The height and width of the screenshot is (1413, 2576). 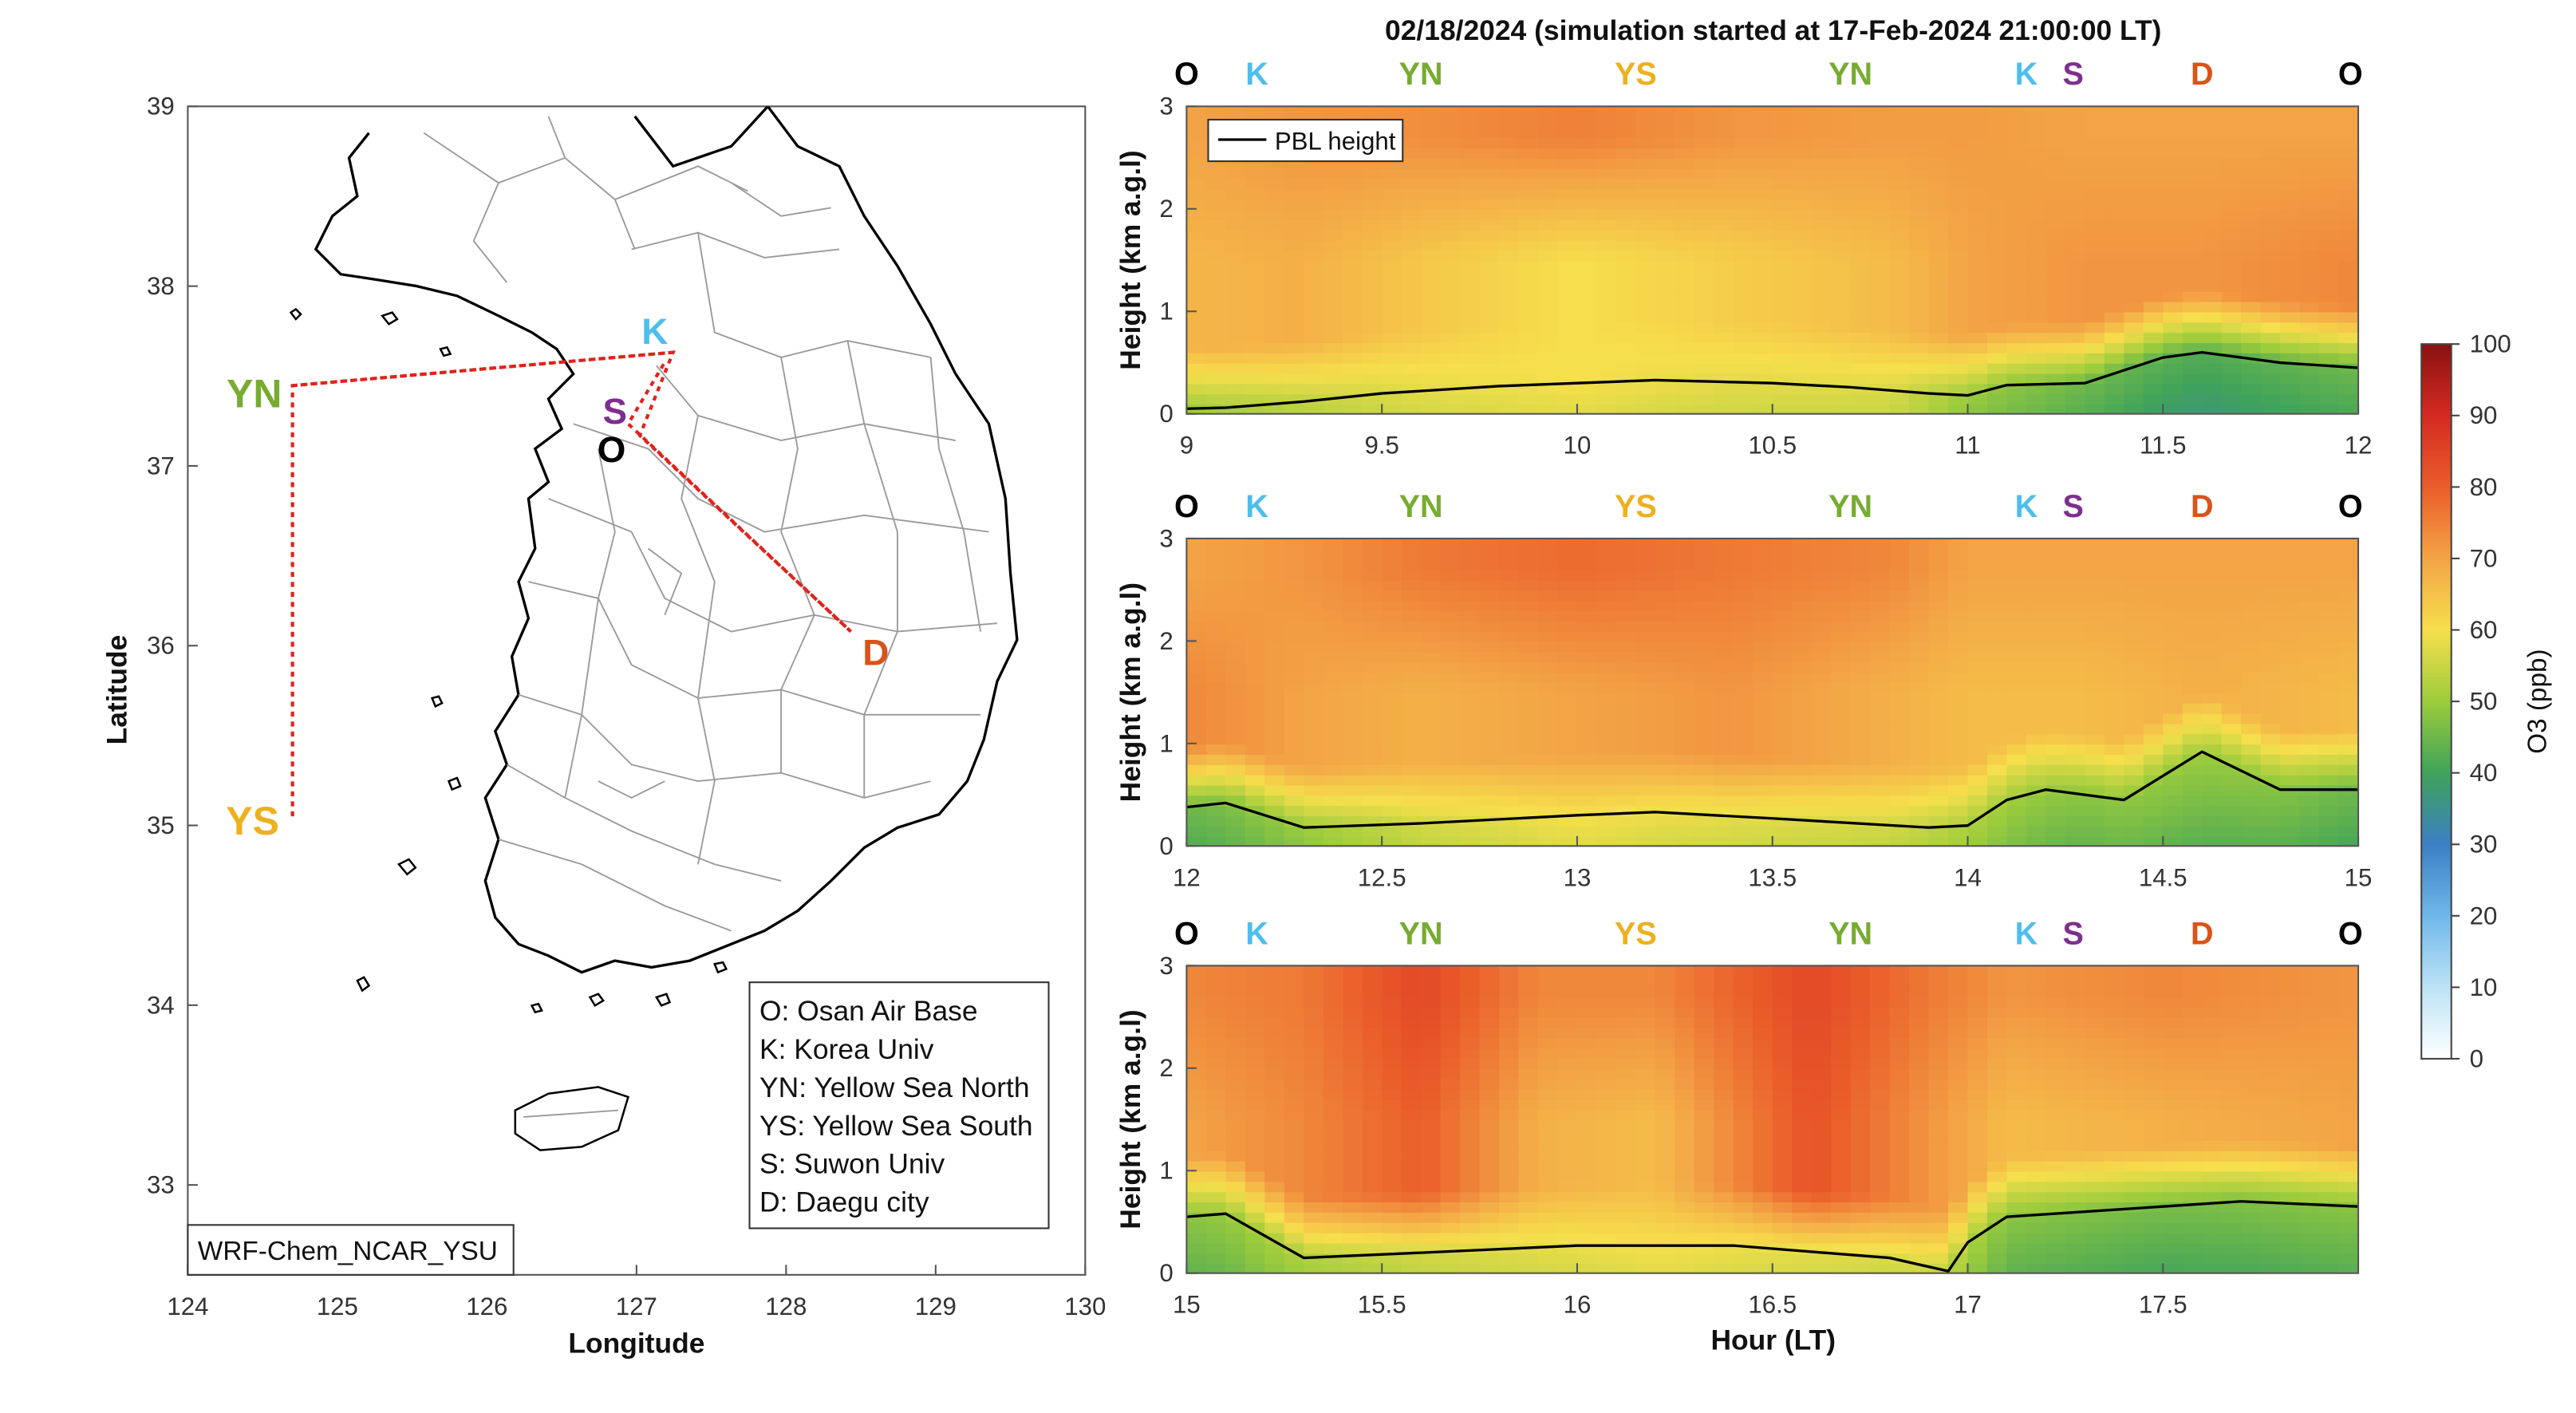 I want to click on map-site-yn: YN, so click(x=254, y=393).